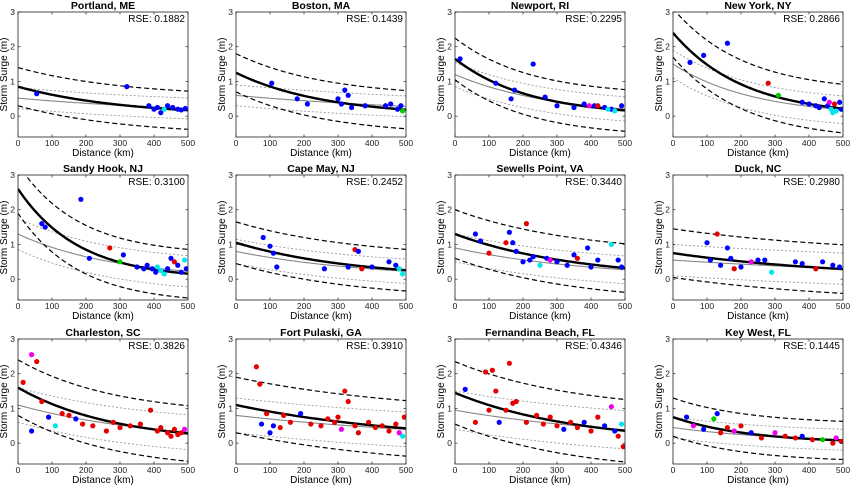  Describe the element at coordinates (811, 346) in the screenshot. I see `rse-label: RSE: 0.1445` at that location.